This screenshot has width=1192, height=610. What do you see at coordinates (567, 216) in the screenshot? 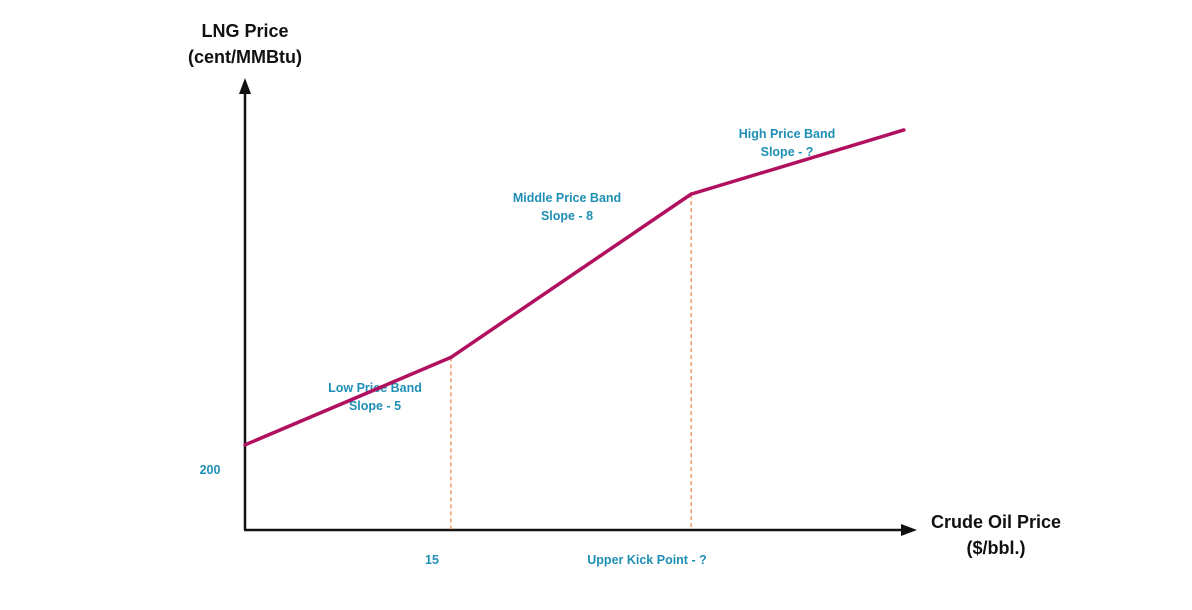
I see `middle-band-slope: Slope - 8` at bounding box center [567, 216].